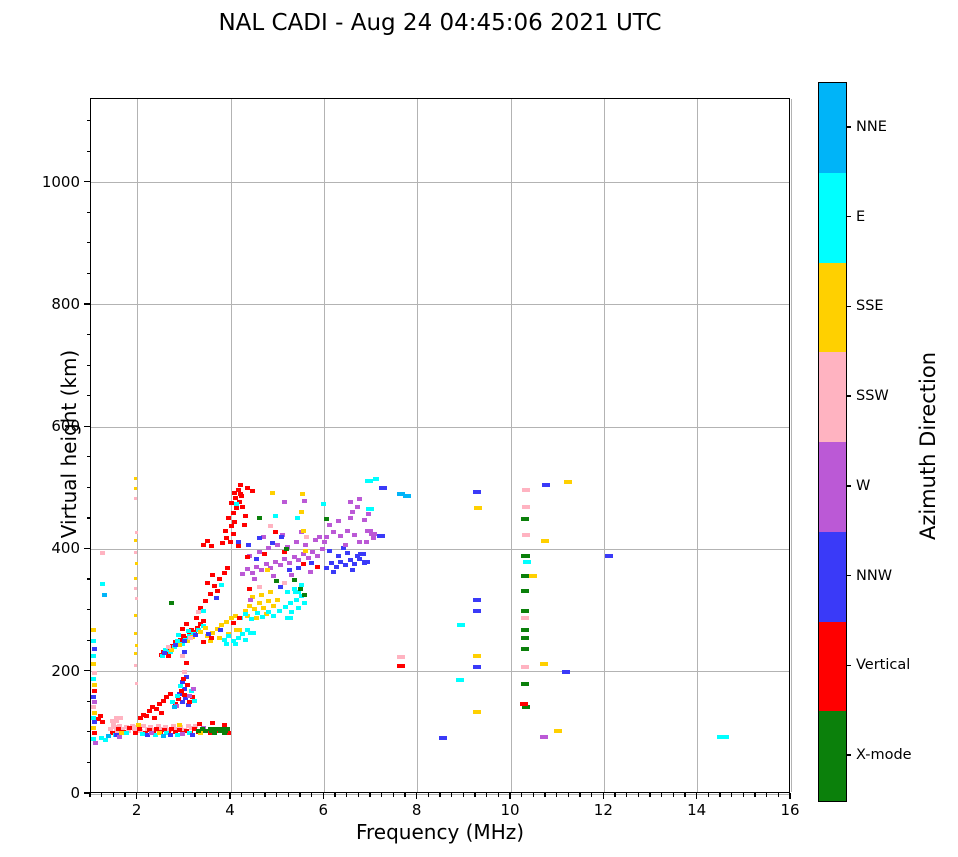 This screenshot has width=958, height=857. I want to click on chart-title: NAL CADI - Aug 24 04:45:06 2021 UTC, so click(440, 23).